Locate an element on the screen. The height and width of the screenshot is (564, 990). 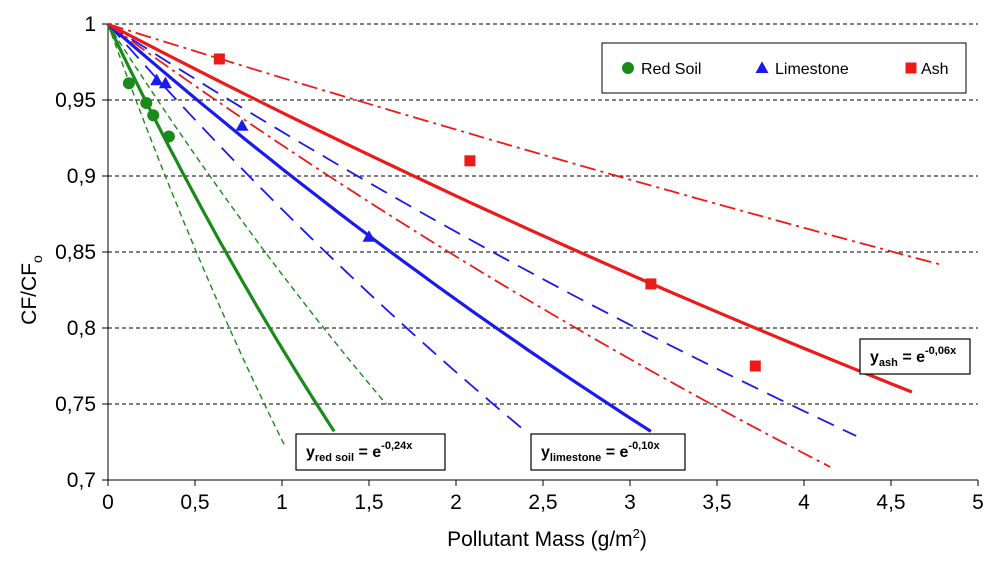
x-tick-label: 1 is located at coordinates (282, 502).